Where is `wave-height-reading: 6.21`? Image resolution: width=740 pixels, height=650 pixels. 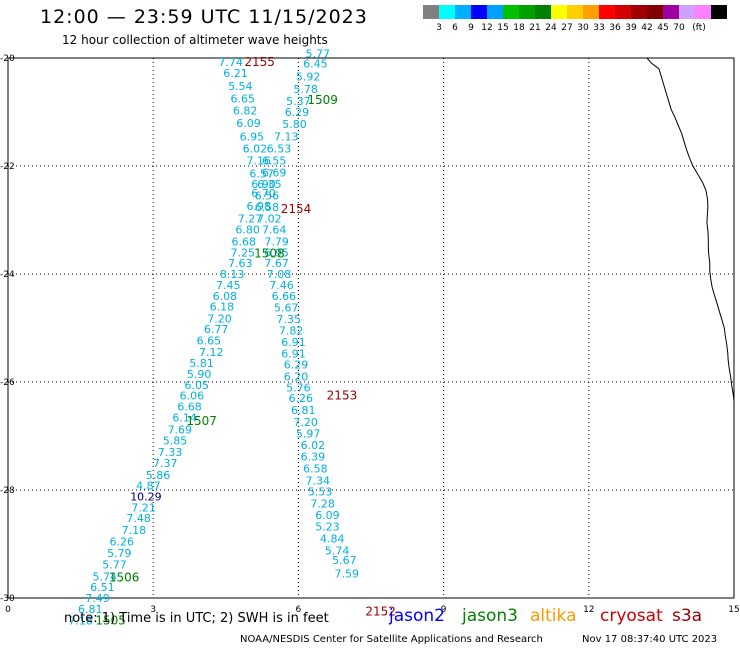
wave-height-reading: 6.21 is located at coordinates (235, 73).